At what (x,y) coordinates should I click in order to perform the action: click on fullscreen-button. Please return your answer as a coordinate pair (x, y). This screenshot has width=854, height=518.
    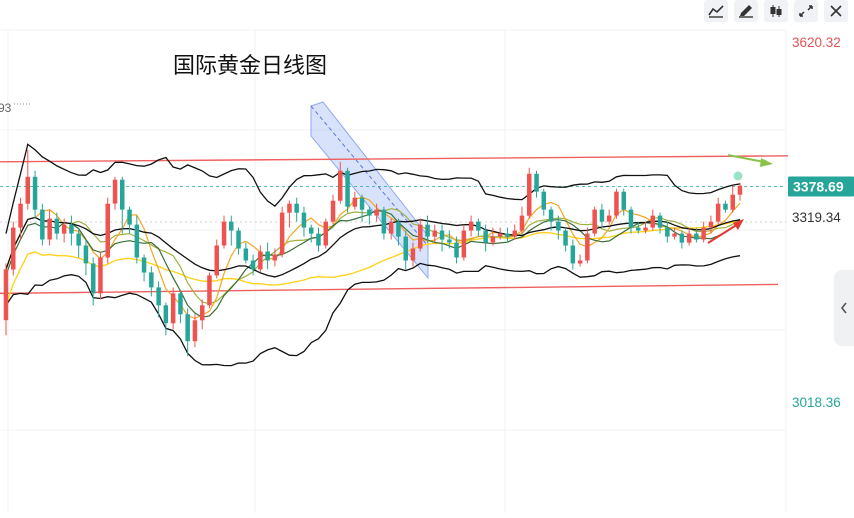
    Looking at the image, I should click on (806, 11).